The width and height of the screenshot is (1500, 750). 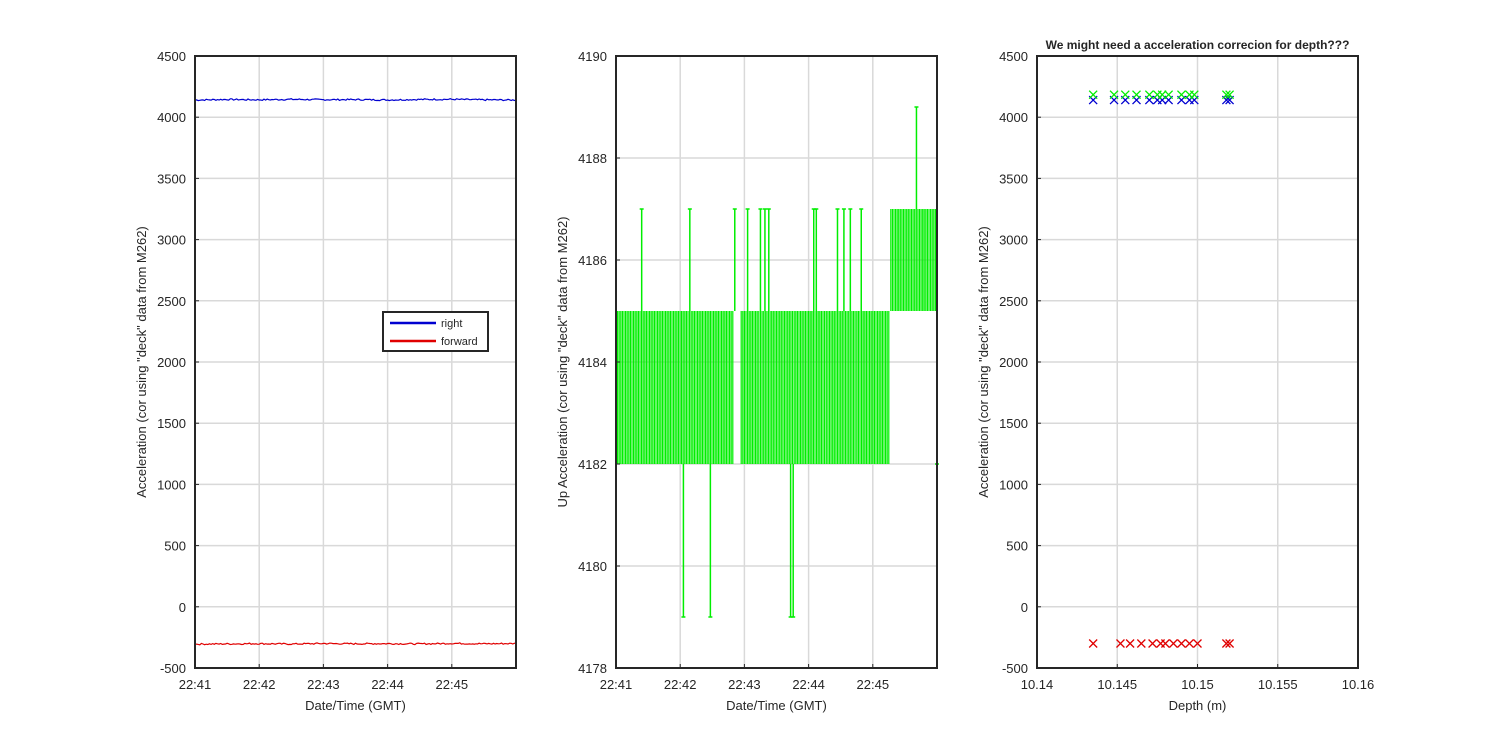 What do you see at coordinates (451, 324) in the screenshot?
I see `legend-label-right: right` at bounding box center [451, 324].